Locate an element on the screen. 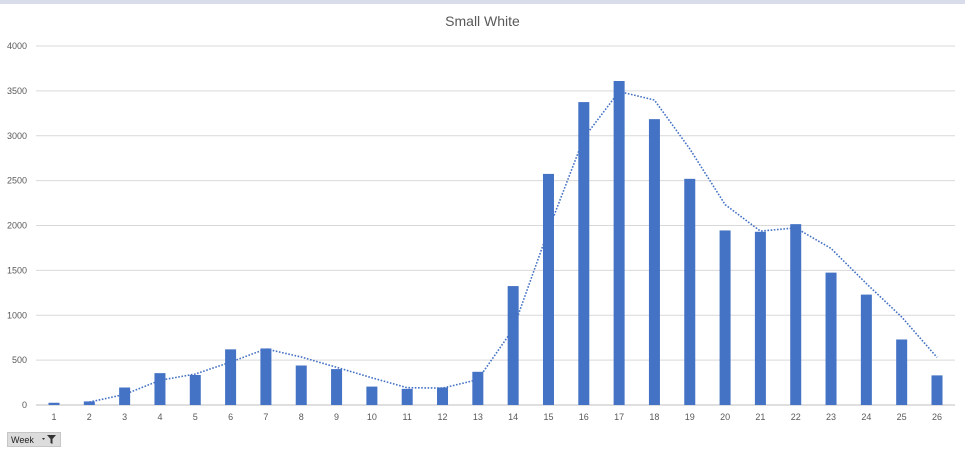 The width and height of the screenshot is (965, 451). y-tick-label: 1000 is located at coordinates (17, 315).